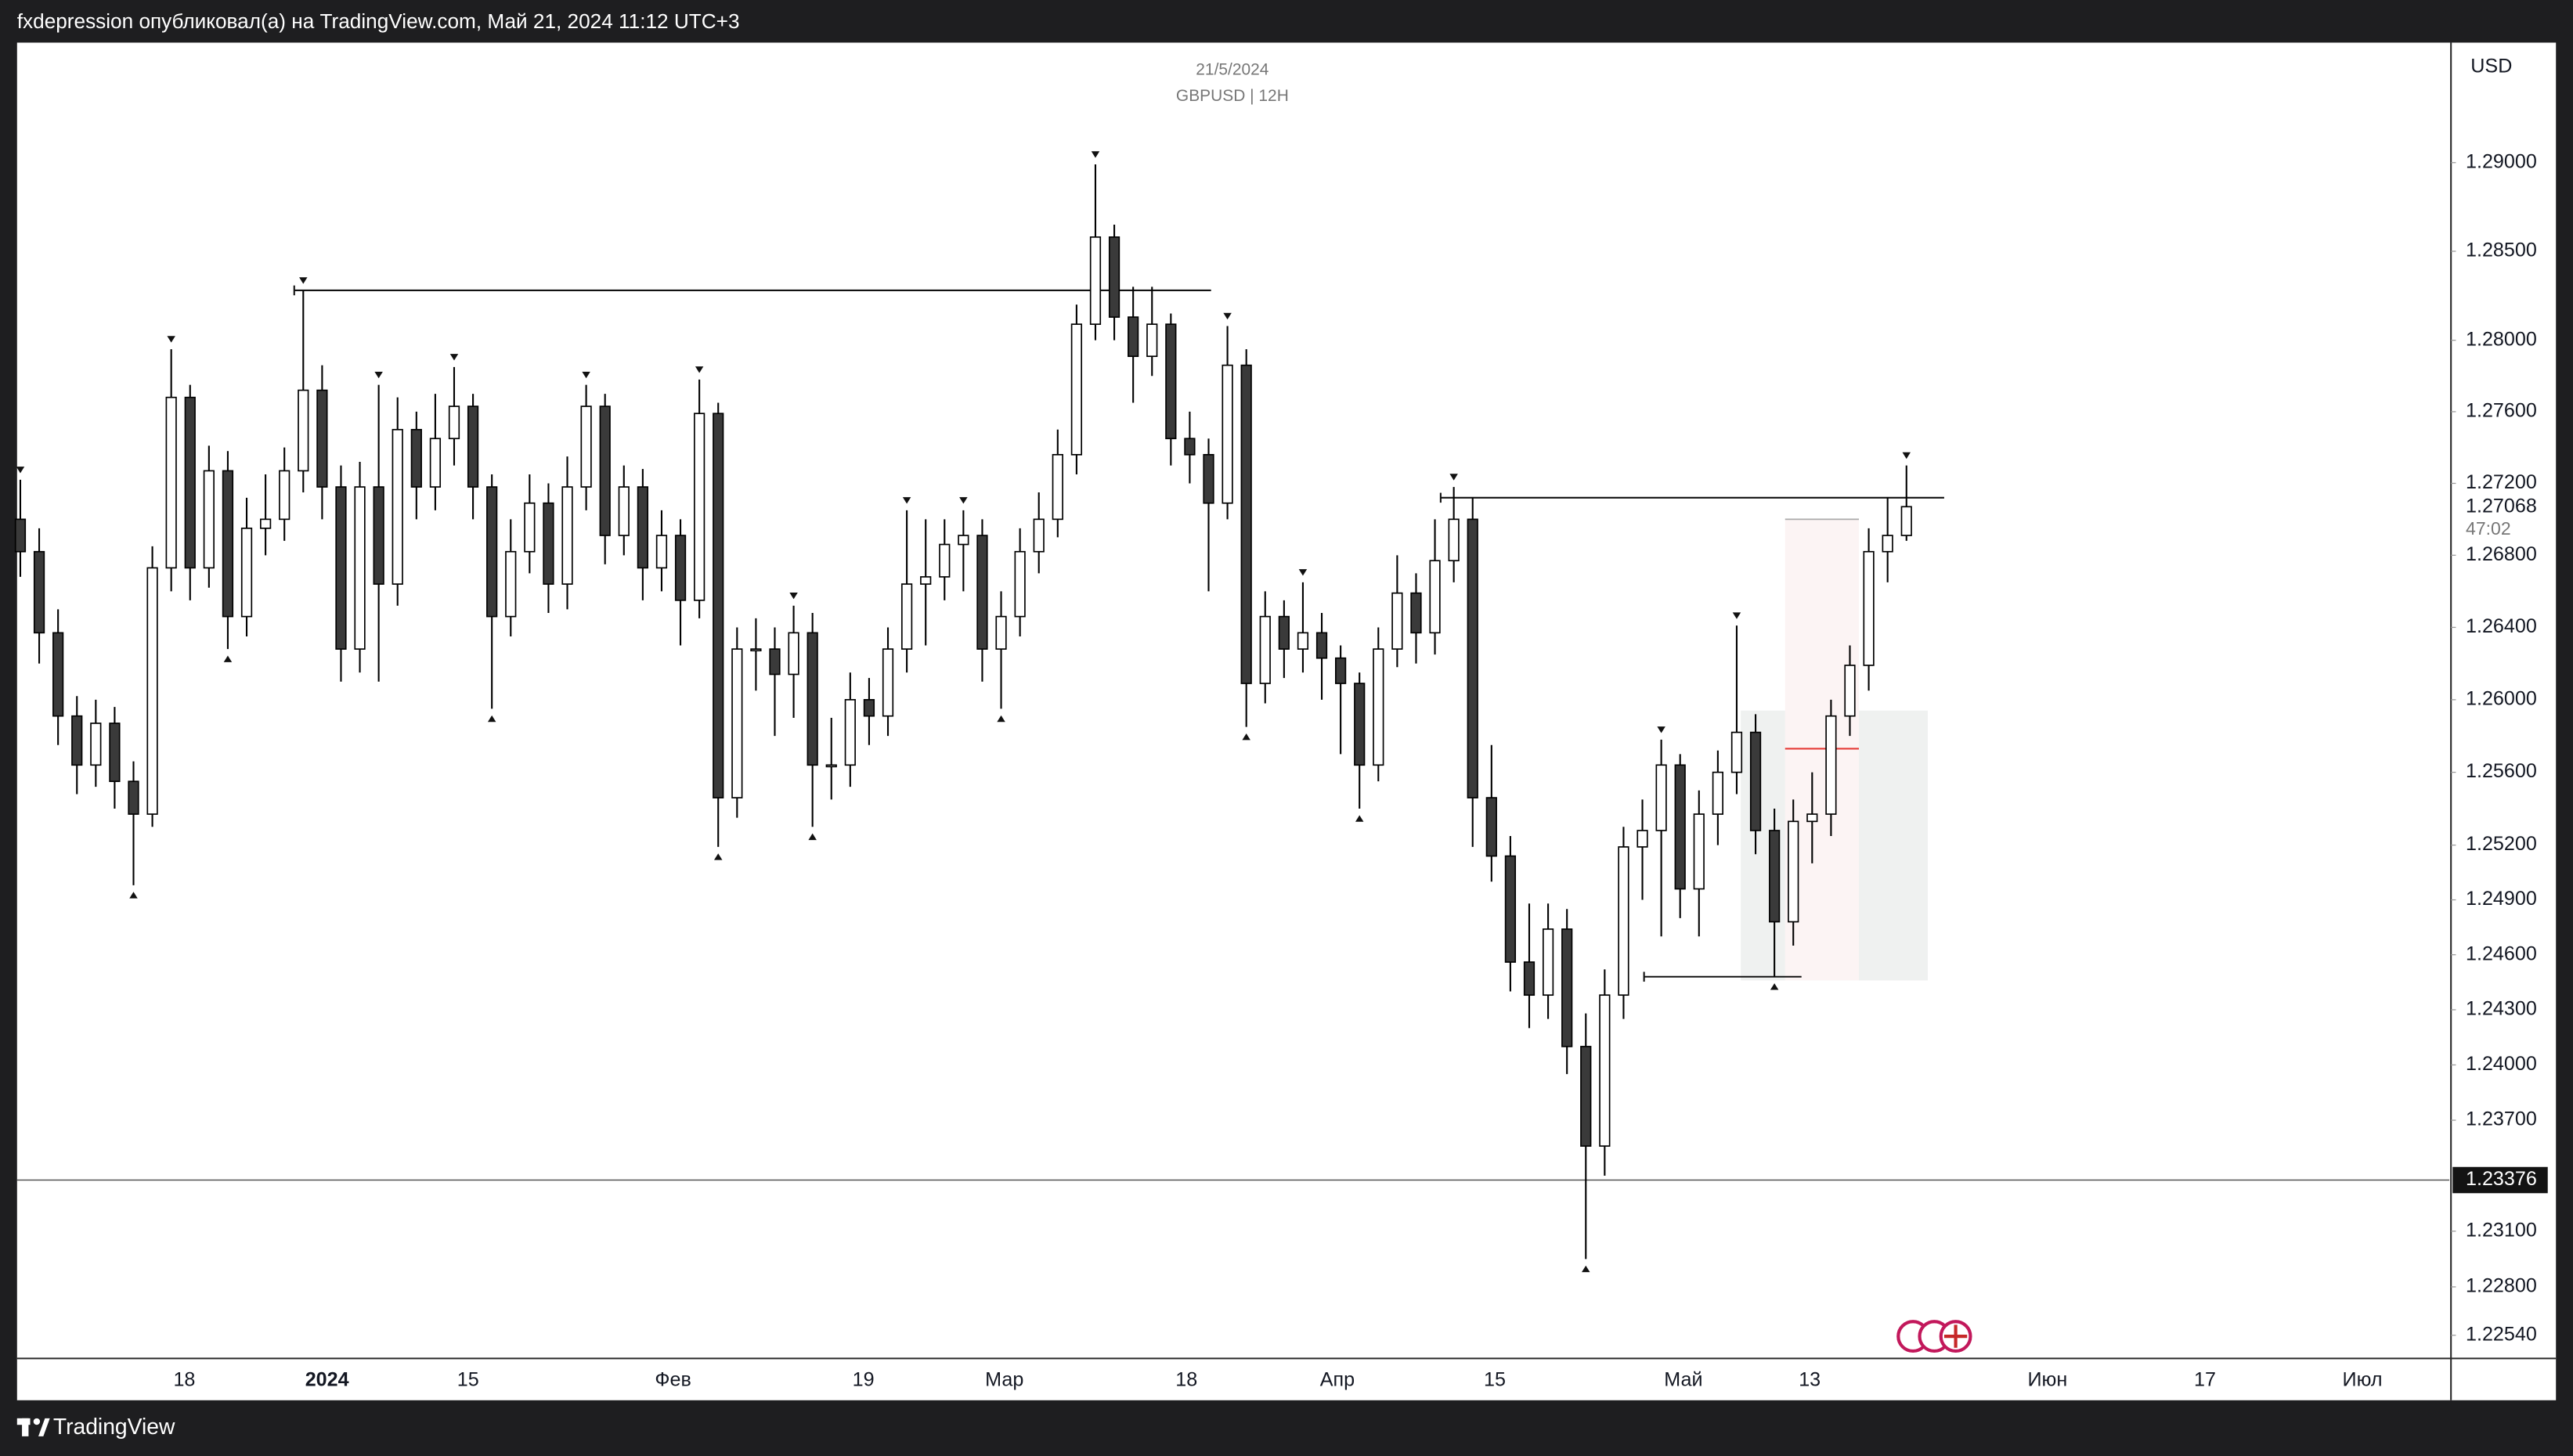  I want to click on y-tick-label: 1.29000, so click(2501, 161).